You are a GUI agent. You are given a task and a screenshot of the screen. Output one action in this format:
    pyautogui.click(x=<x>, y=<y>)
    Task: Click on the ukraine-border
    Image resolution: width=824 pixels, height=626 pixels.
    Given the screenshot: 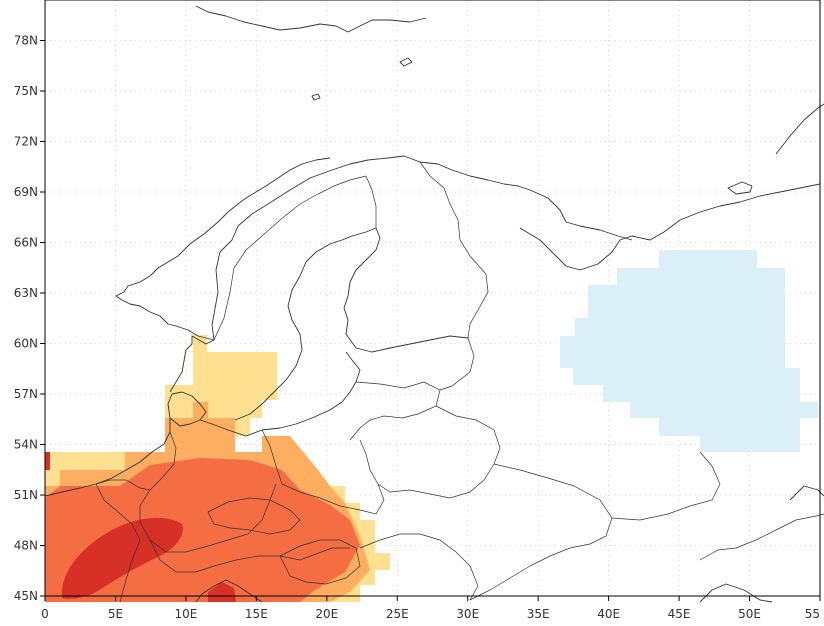 What is the action you would take?
    pyautogui.click(x=541, y=532)
    